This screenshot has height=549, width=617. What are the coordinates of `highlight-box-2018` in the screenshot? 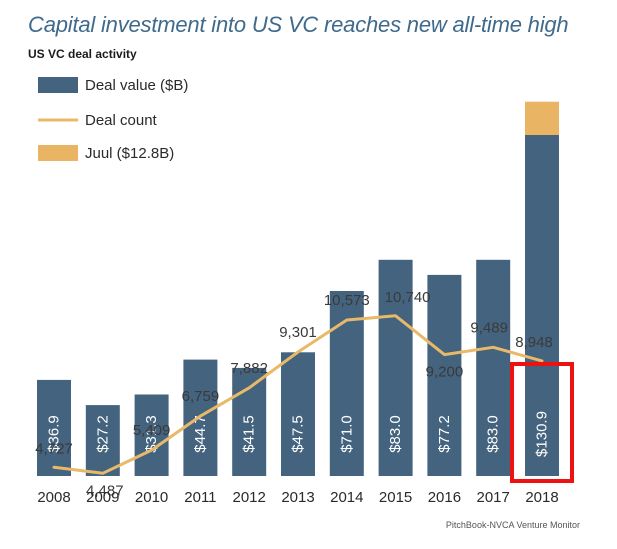 It's located at (542, 422).